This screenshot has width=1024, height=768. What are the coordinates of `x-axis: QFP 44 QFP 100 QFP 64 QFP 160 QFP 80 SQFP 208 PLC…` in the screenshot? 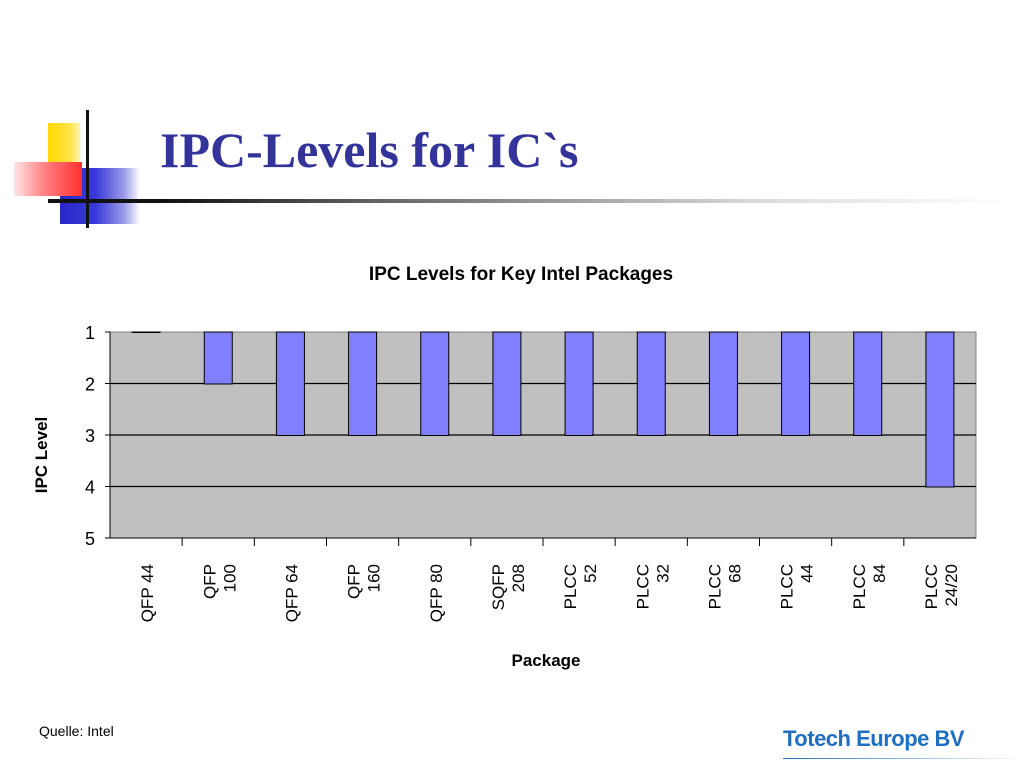 It's located at (543, 579).